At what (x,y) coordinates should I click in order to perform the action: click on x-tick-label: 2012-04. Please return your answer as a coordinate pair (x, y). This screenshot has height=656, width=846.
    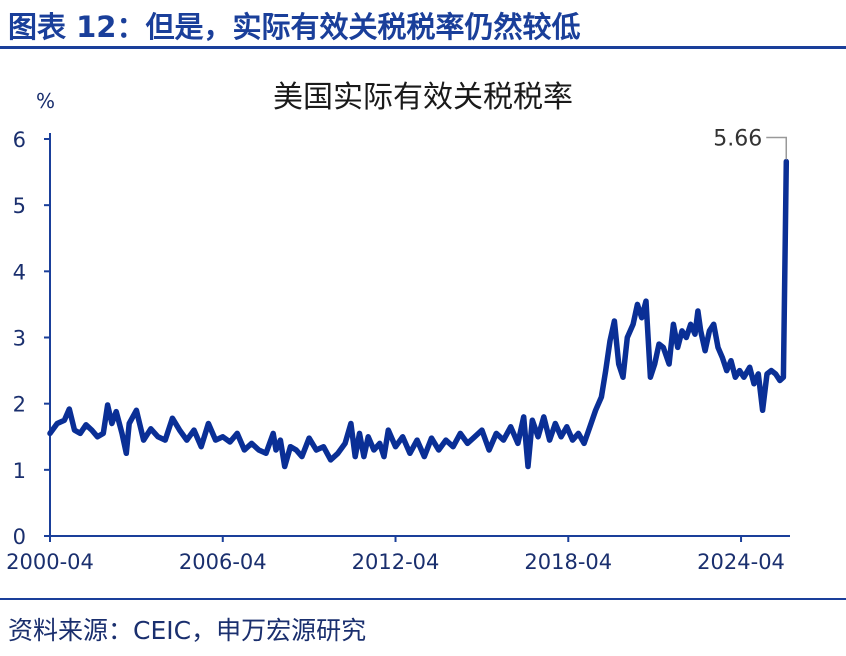
    Looking at the image, I should click on (396, 562).